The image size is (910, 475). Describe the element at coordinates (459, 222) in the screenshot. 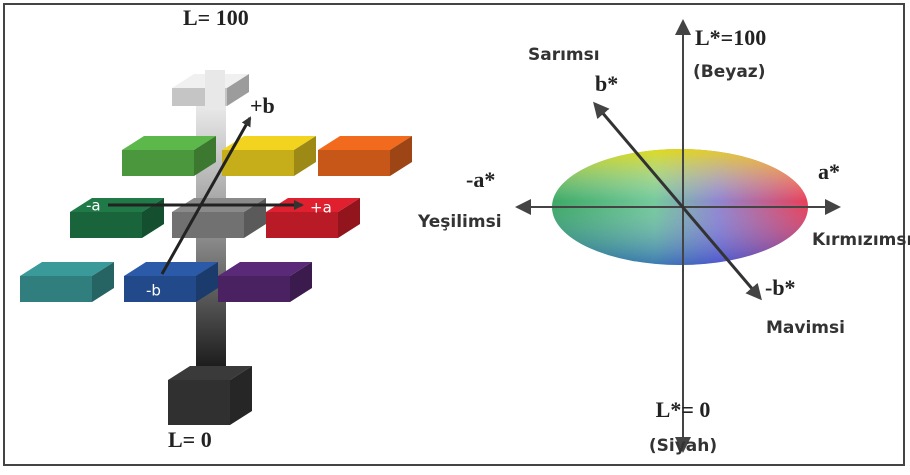

I see `label: Yeşilimsi` at that location.